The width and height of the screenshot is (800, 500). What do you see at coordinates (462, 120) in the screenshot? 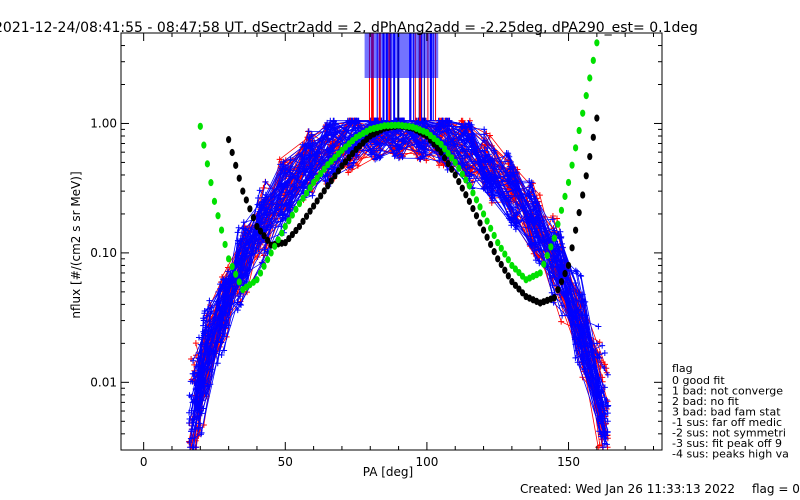
I see `red-profile-marker` at bounding box center [462, 120].